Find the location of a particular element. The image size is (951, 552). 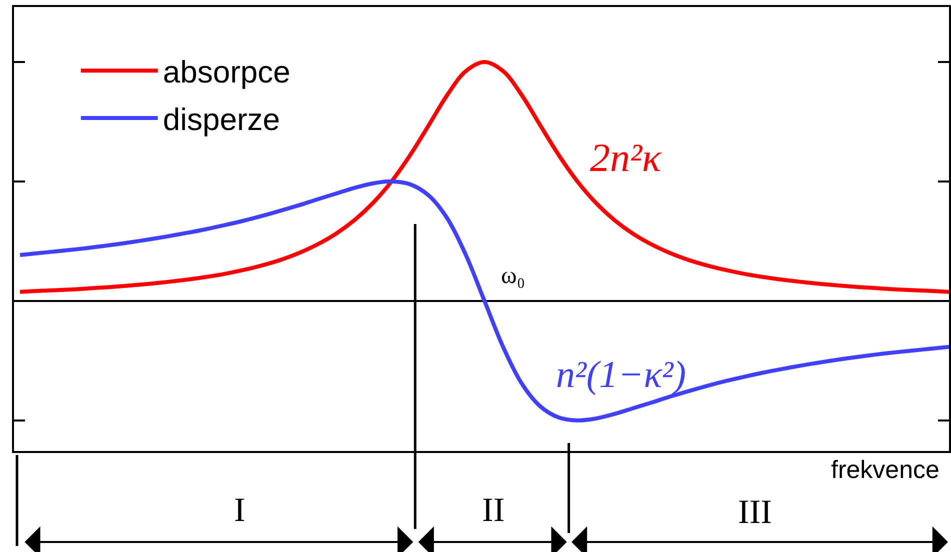

legend-label: absorpce is located at coordinates (226, 72).